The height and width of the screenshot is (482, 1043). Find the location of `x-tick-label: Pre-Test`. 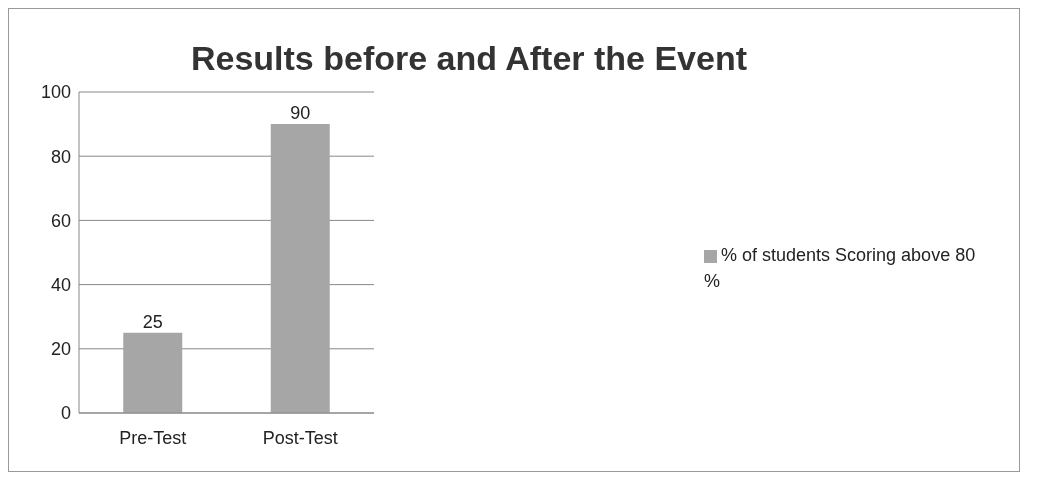

x-tick-label: Pre-Test is located at coordinates (153, 437).